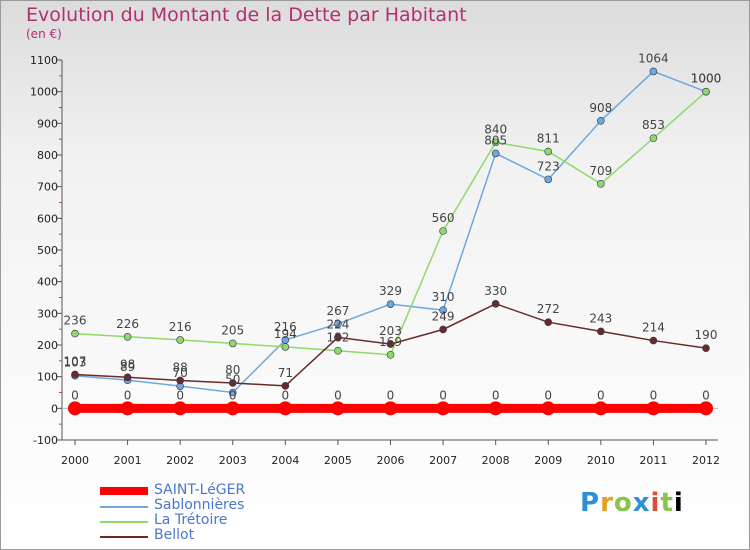 The height and width of the screenshot is (550, 750). I want to click on data-label: 50, so click(232, 380).